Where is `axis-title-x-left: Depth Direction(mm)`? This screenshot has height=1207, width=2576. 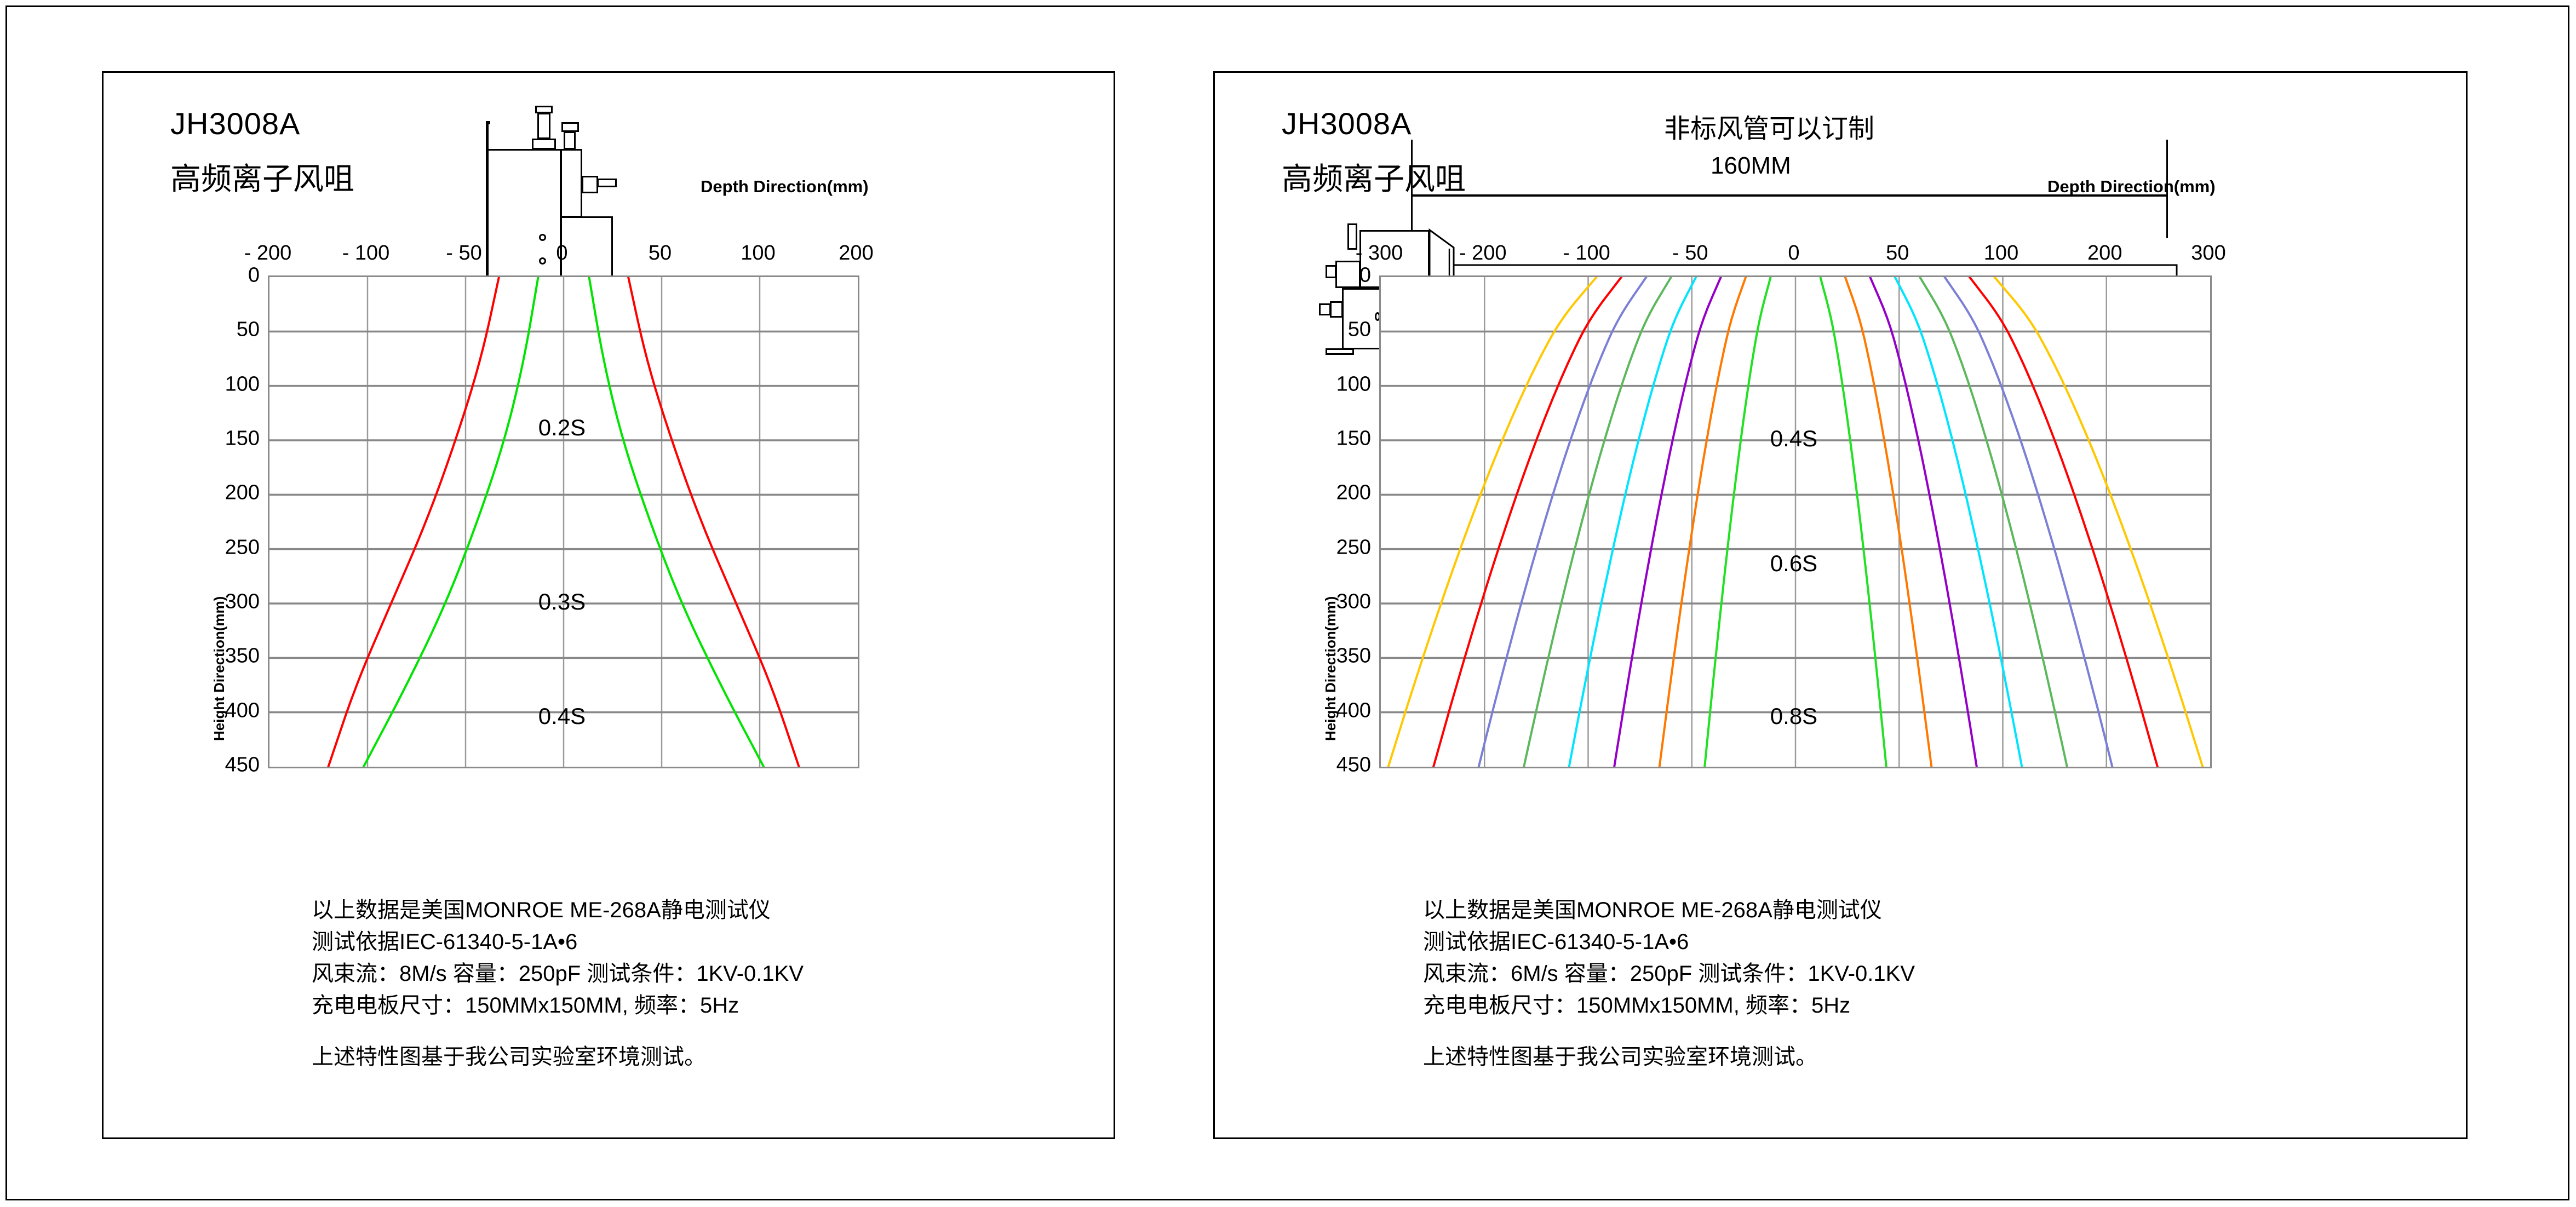 axis-title-x-left: Depth Direction(mm) is located at coordinates (785, 186).